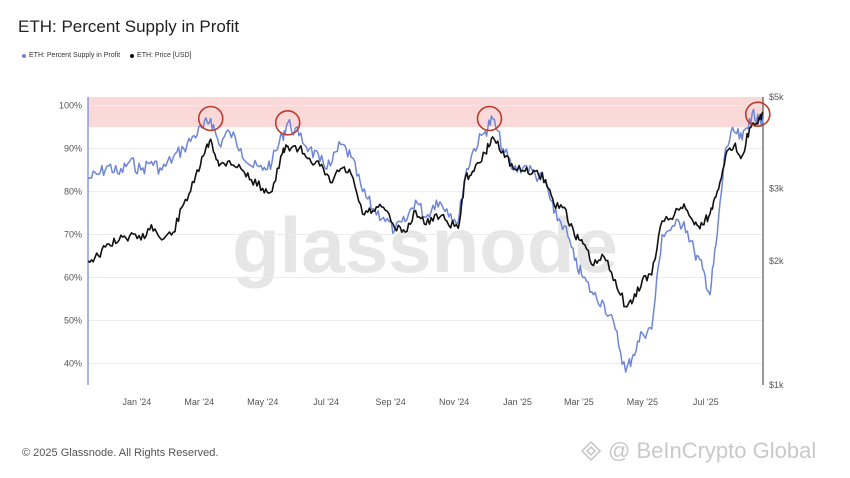 This screenshot has width=850, height=478. Describe the element at coordinates (425, 245) in the screenshot. I see `glassnode-watermark: glassnode` at that location.